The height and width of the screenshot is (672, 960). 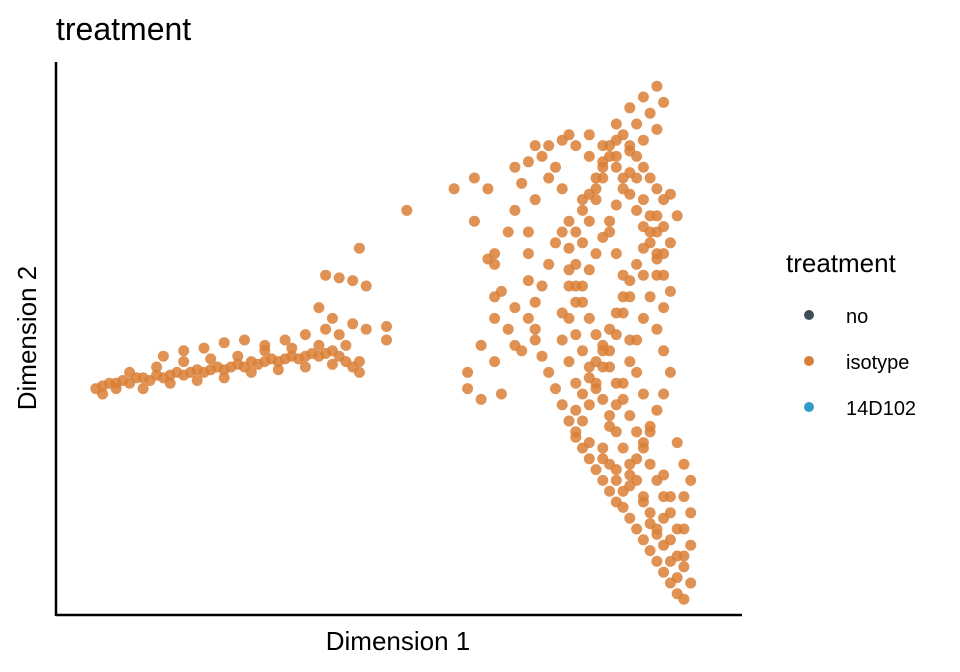 I want to click on legend-label-14D102: 14D102, so click(x=881, y=409).